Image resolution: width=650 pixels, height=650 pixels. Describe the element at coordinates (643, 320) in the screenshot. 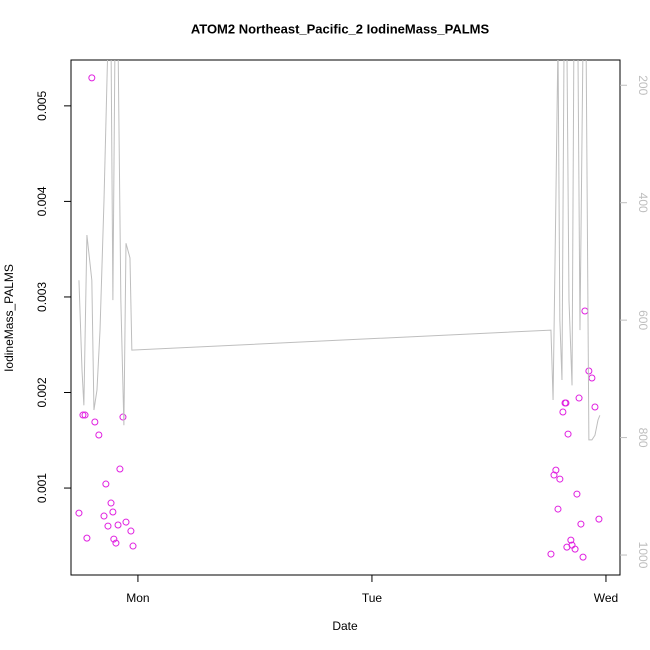

I see `y2-tick-label: 600` at that location.